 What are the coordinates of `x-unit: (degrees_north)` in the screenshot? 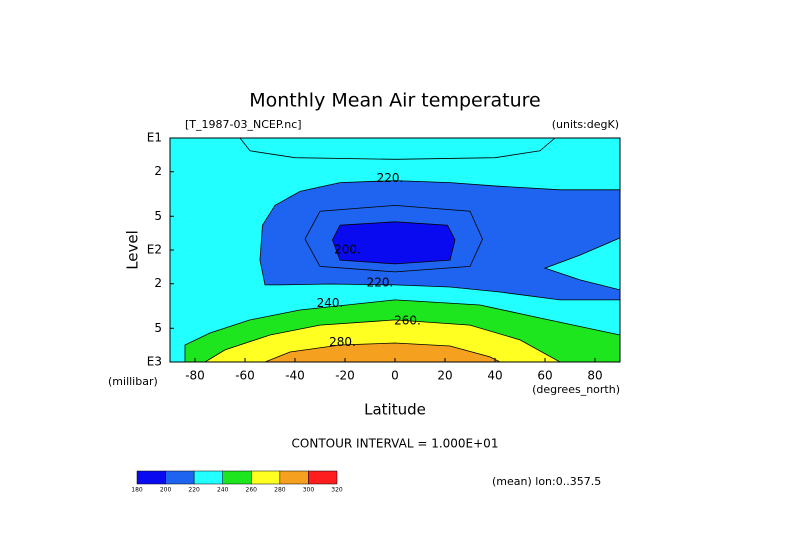 It's located at (576, 389).